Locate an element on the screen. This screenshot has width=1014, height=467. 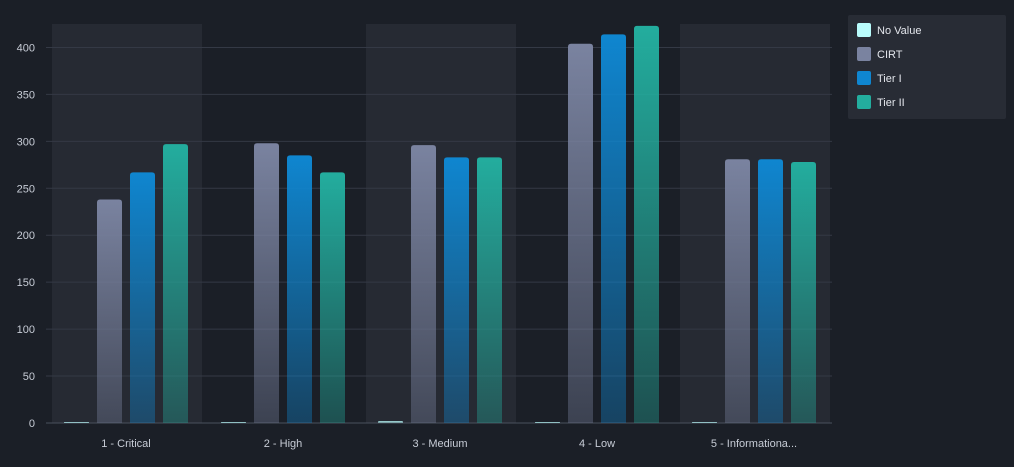
x-tick-label: 2 - High is located at coordinates (283, 444).